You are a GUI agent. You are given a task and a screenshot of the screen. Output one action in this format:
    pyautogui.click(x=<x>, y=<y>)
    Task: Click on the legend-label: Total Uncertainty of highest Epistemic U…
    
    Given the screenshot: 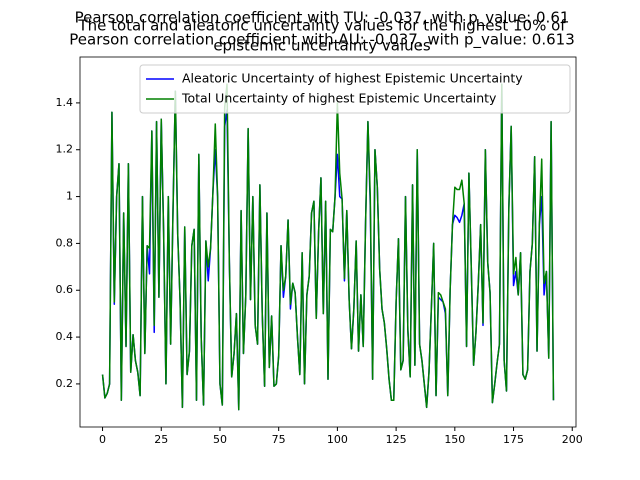 What is the action you would take?
    pyautogui.click(x=339, y=98)
    